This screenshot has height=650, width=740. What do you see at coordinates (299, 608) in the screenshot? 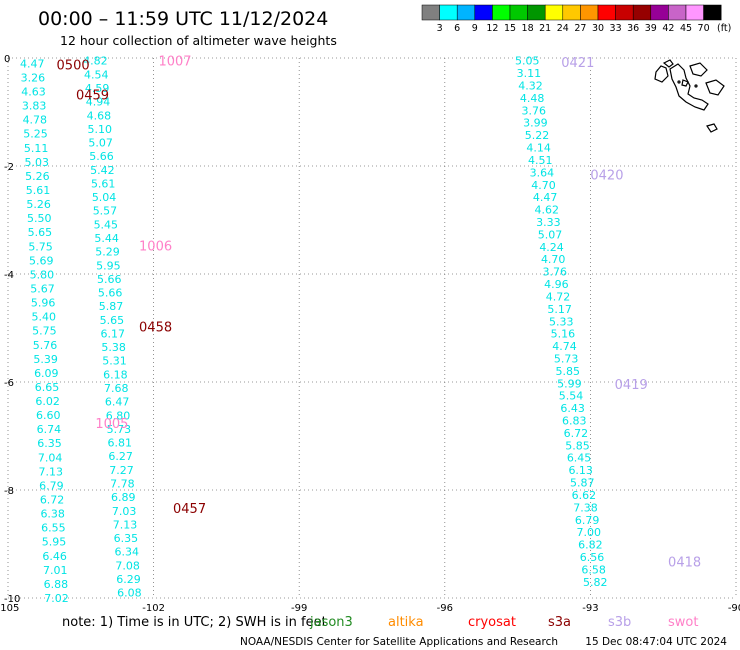
I see `longitude-tick-label: -99` at bounding box center [299, 608].